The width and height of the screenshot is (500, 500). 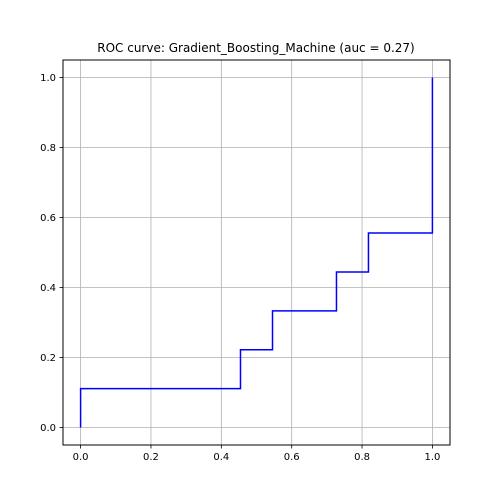 I want to click on y-tick-label: 0.0, so click(x=48, y=428).